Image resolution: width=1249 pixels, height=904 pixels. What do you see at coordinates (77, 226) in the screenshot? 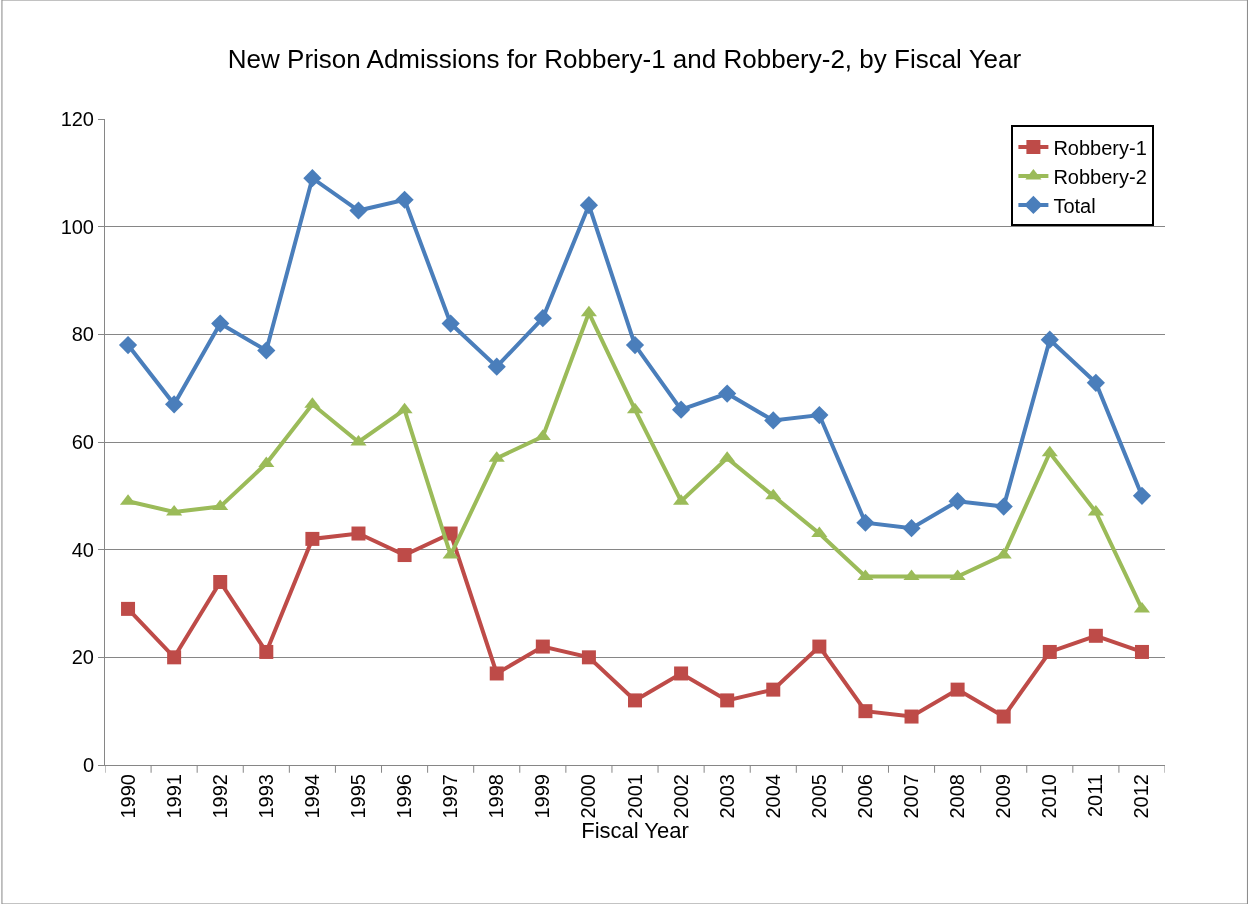
I see `y-tick-label: 100` at bounding box center [77, 226].